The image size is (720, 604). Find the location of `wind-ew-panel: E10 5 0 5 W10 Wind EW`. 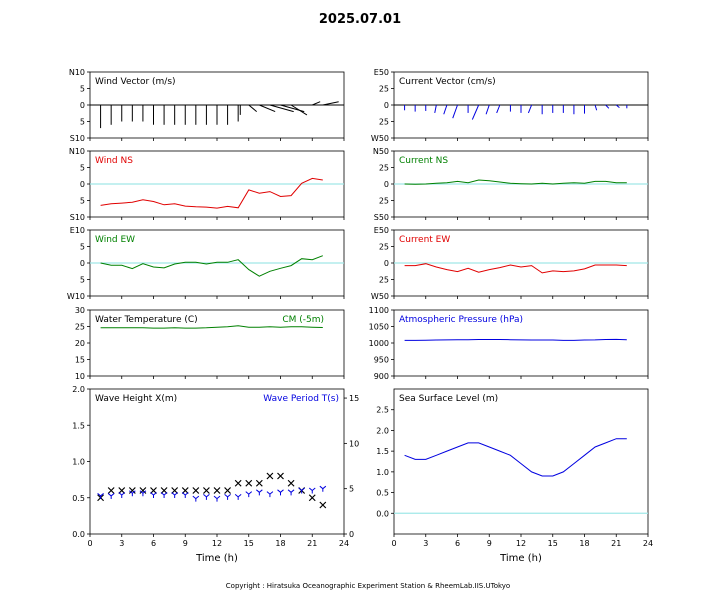

wind-ew-panel: E10 5 0 5 W10 Wind EW is located at coordinates (206, 263).